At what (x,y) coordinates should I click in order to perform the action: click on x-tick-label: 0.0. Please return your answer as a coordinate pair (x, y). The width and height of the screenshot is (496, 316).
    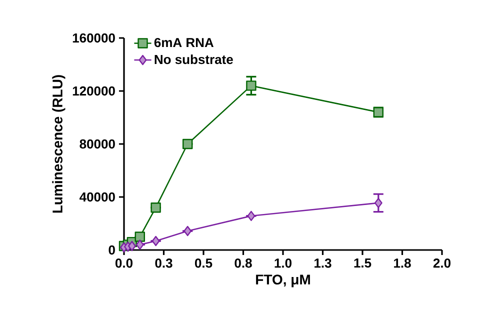
    Looking at the image, I should click on (124, 263).